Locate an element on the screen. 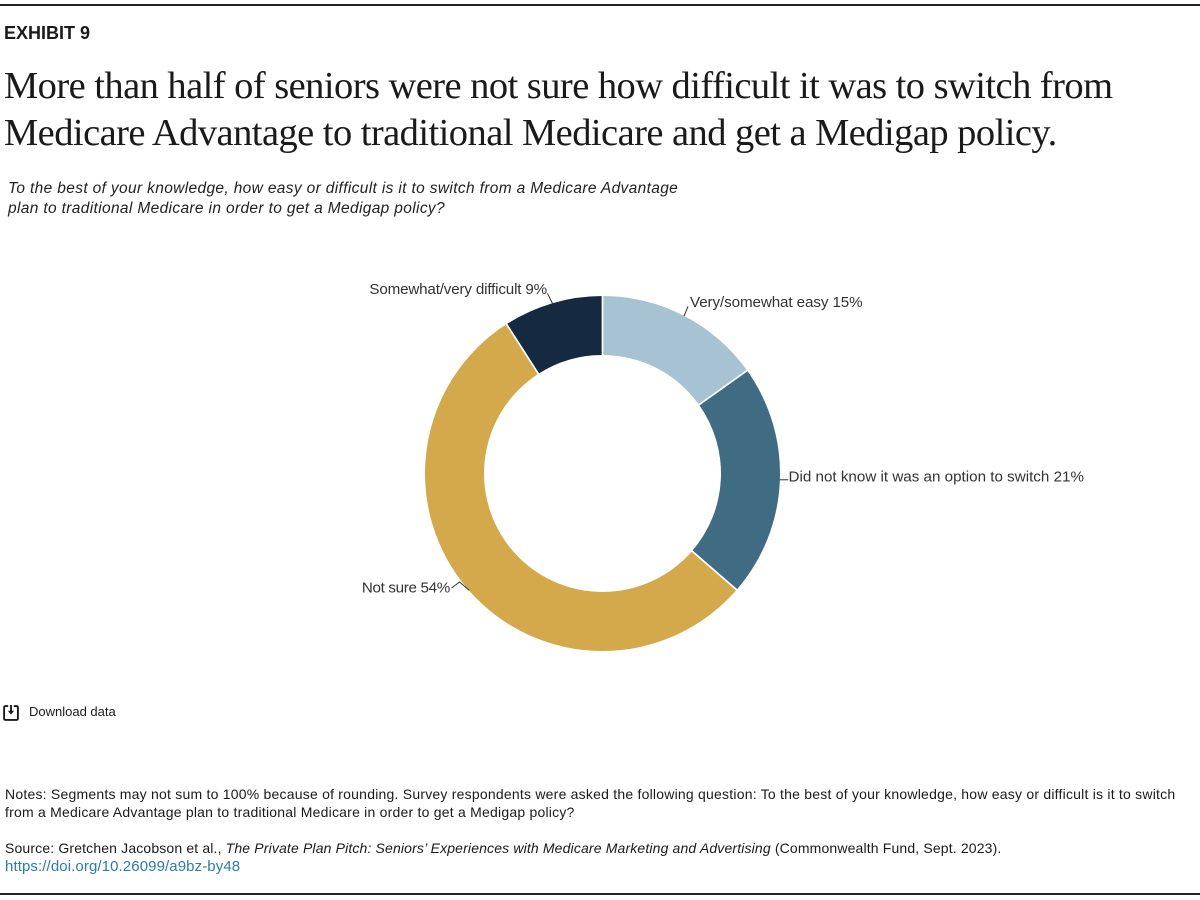 The image size is (1200, 900). svg-text: Not sure 54% is located at coordinates (406, 588).